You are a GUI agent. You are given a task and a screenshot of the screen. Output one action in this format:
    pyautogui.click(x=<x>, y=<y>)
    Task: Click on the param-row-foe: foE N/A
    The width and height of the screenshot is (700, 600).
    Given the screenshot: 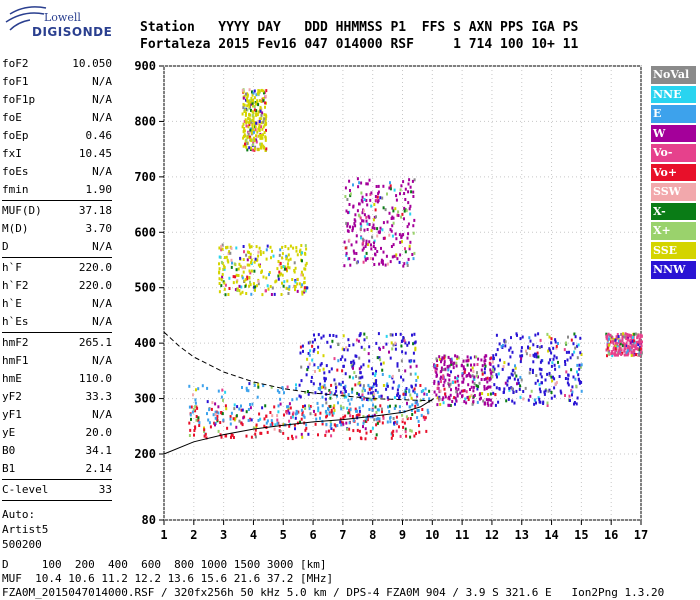 What is the action you would take?
    pyautogui.click(x=57, y=118)
    